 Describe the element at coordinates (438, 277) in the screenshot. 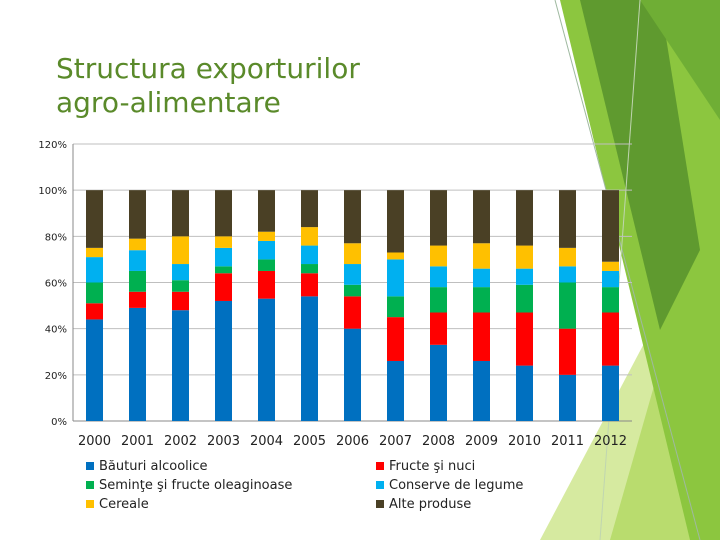

I see `bar-segment-2008-s3` at that location.